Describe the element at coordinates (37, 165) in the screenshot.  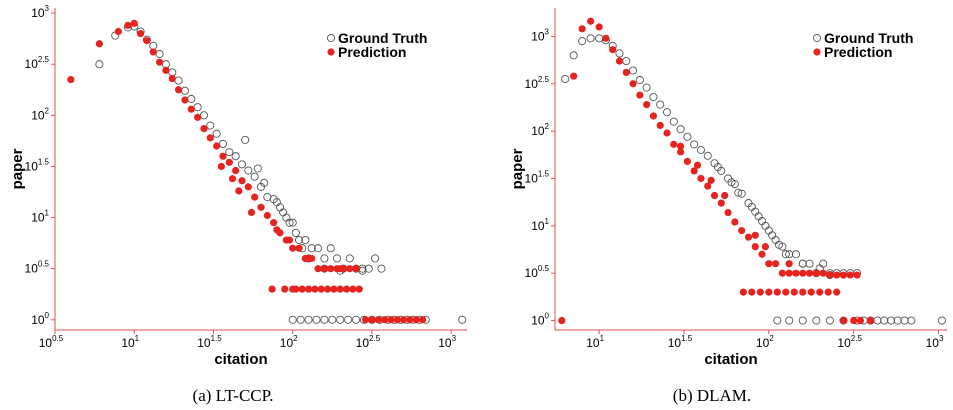
I see `y-tick-label: 101.5` at that location.